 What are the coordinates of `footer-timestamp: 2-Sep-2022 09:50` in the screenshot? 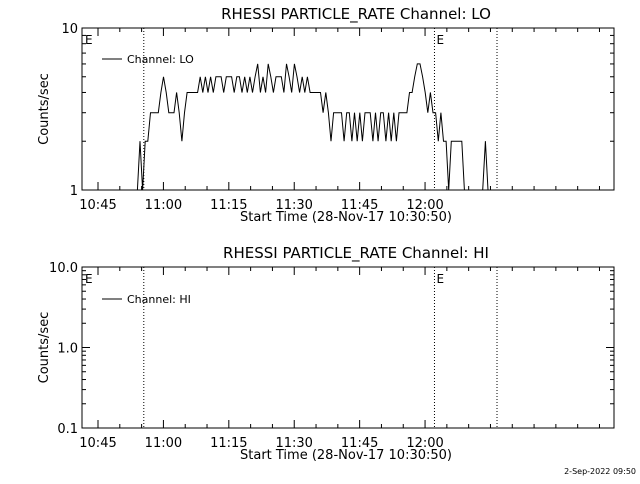 It's located at (600, 471).